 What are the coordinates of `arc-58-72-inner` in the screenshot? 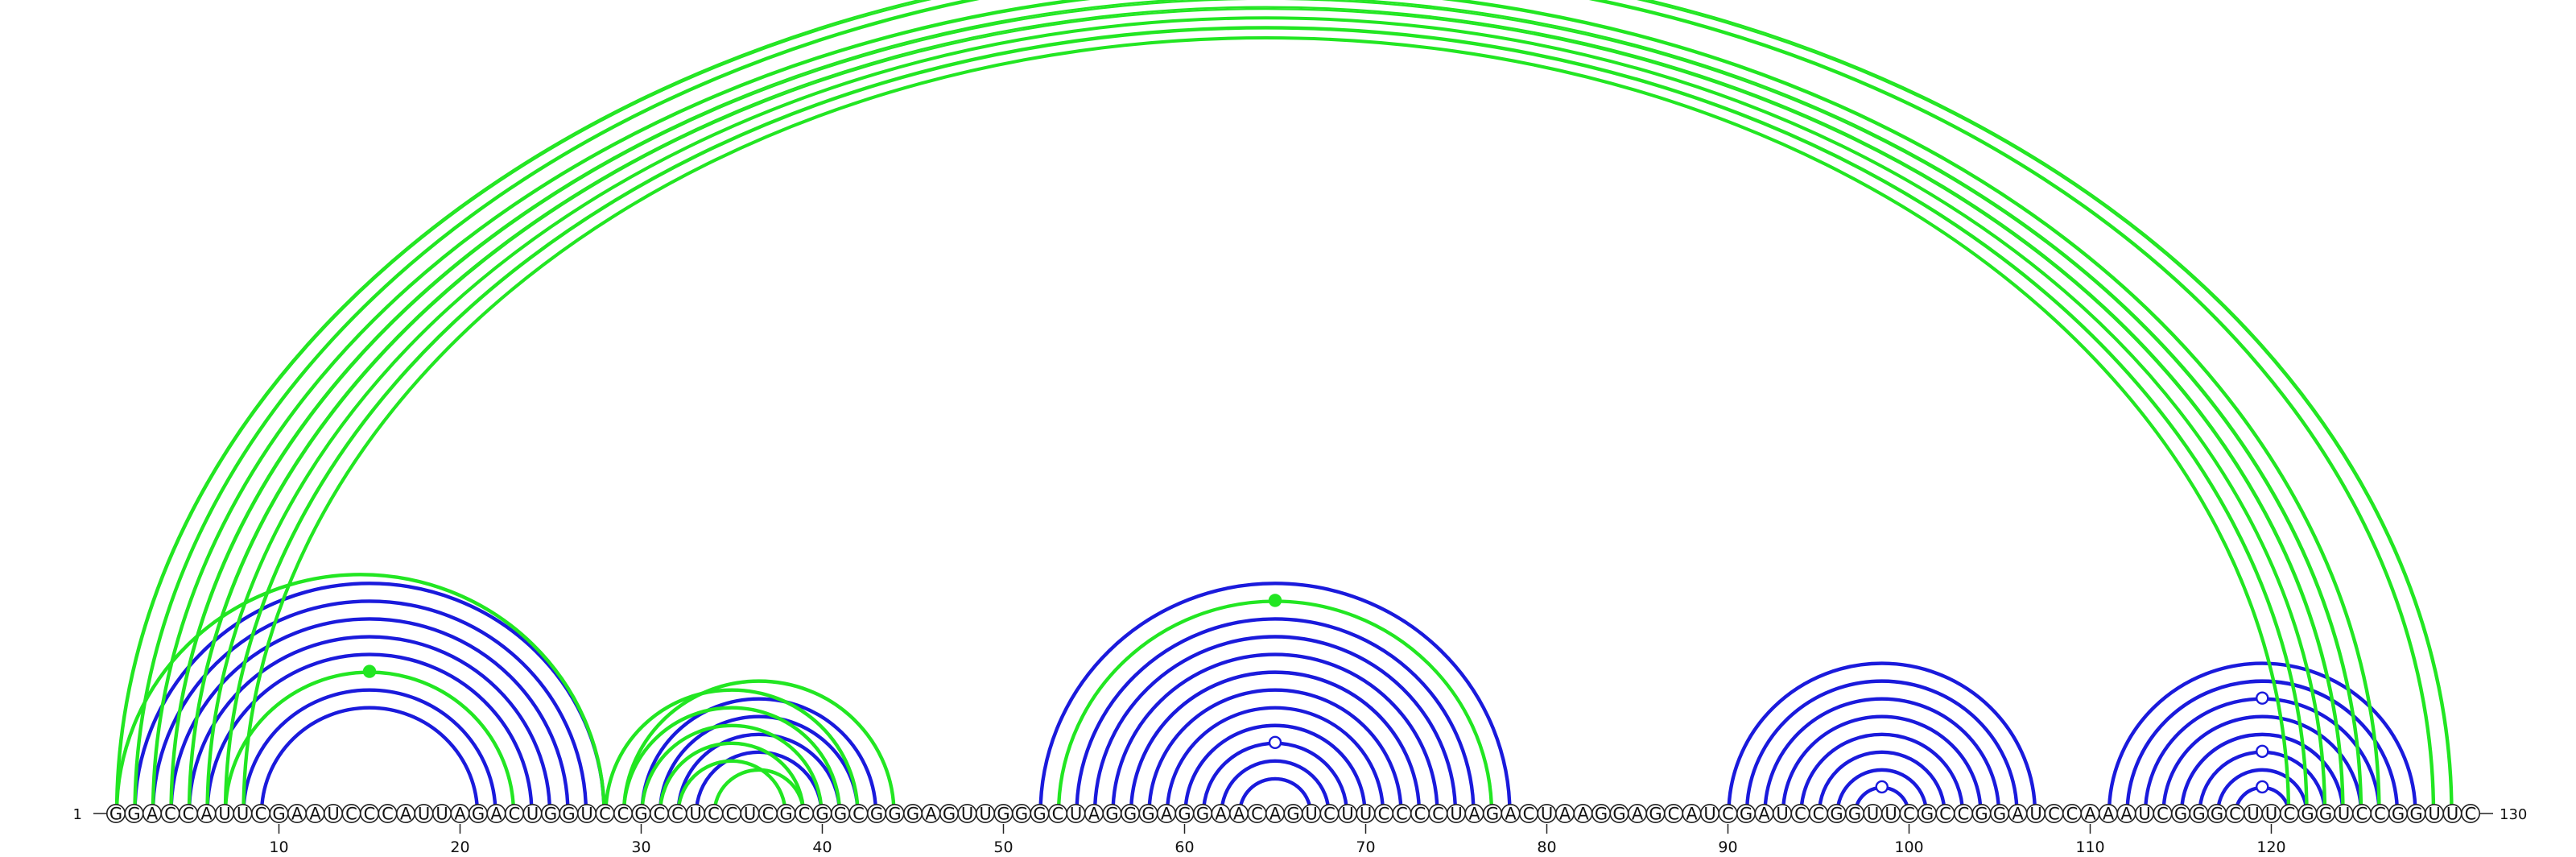 It's located at (1275, 751).